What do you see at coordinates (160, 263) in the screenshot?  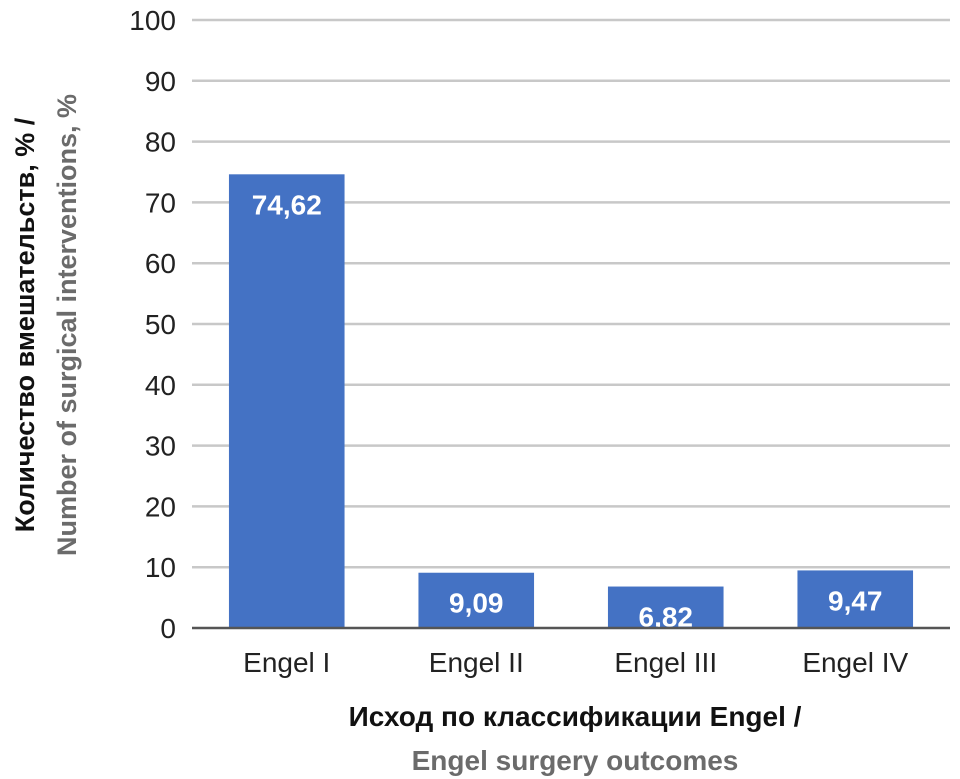 I see `y-tick-label: 60` at bounding box center [160, 263].